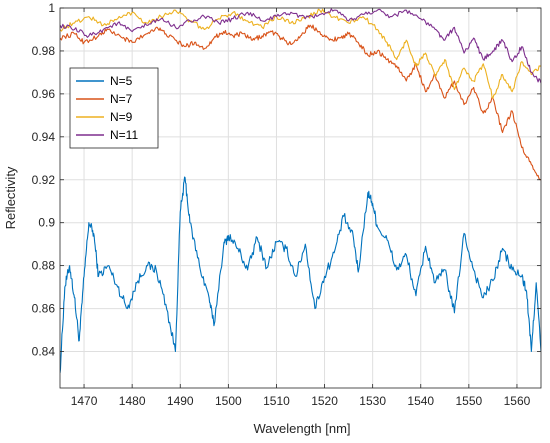  What do you see at coordinates (121, 117) in the screenshot?
I see `legend-label: N=9` at bounding box center [121, 117].